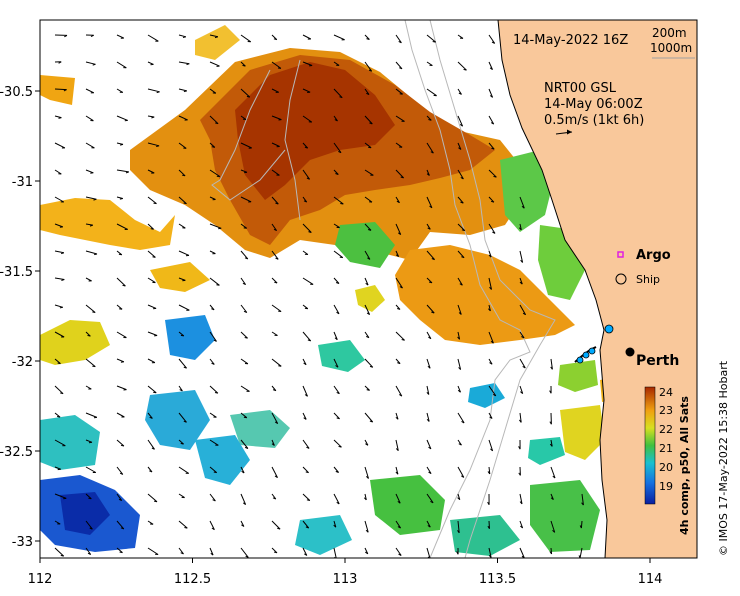  I want to click on ship-position-marker, so click(609, 329).